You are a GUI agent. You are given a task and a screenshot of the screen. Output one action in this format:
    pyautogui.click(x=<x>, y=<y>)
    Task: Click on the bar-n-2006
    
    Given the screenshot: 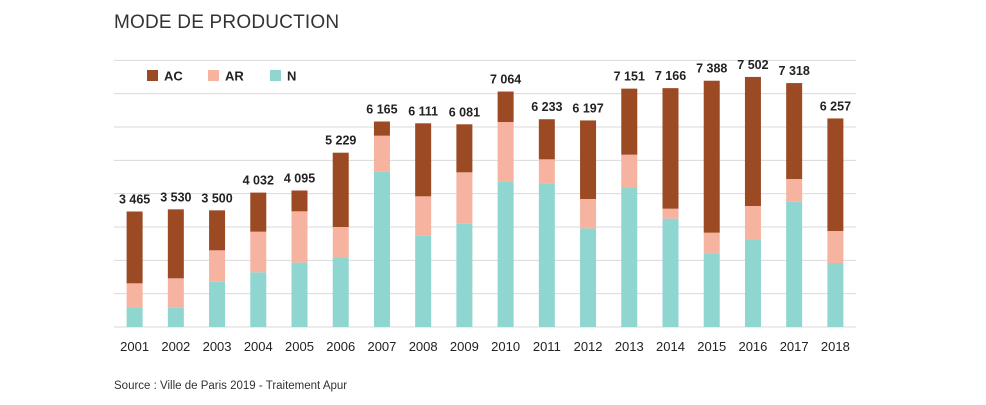 What is the action you would take?
    pyautogui.click(x=340, y=292)
    